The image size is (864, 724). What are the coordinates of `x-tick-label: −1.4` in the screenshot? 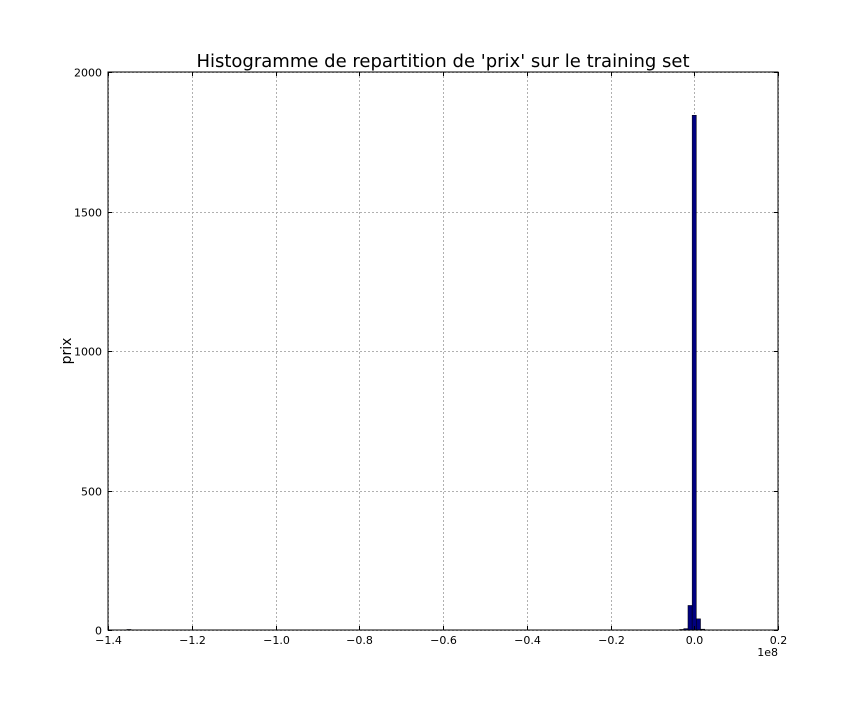 It's located at (108, 640).